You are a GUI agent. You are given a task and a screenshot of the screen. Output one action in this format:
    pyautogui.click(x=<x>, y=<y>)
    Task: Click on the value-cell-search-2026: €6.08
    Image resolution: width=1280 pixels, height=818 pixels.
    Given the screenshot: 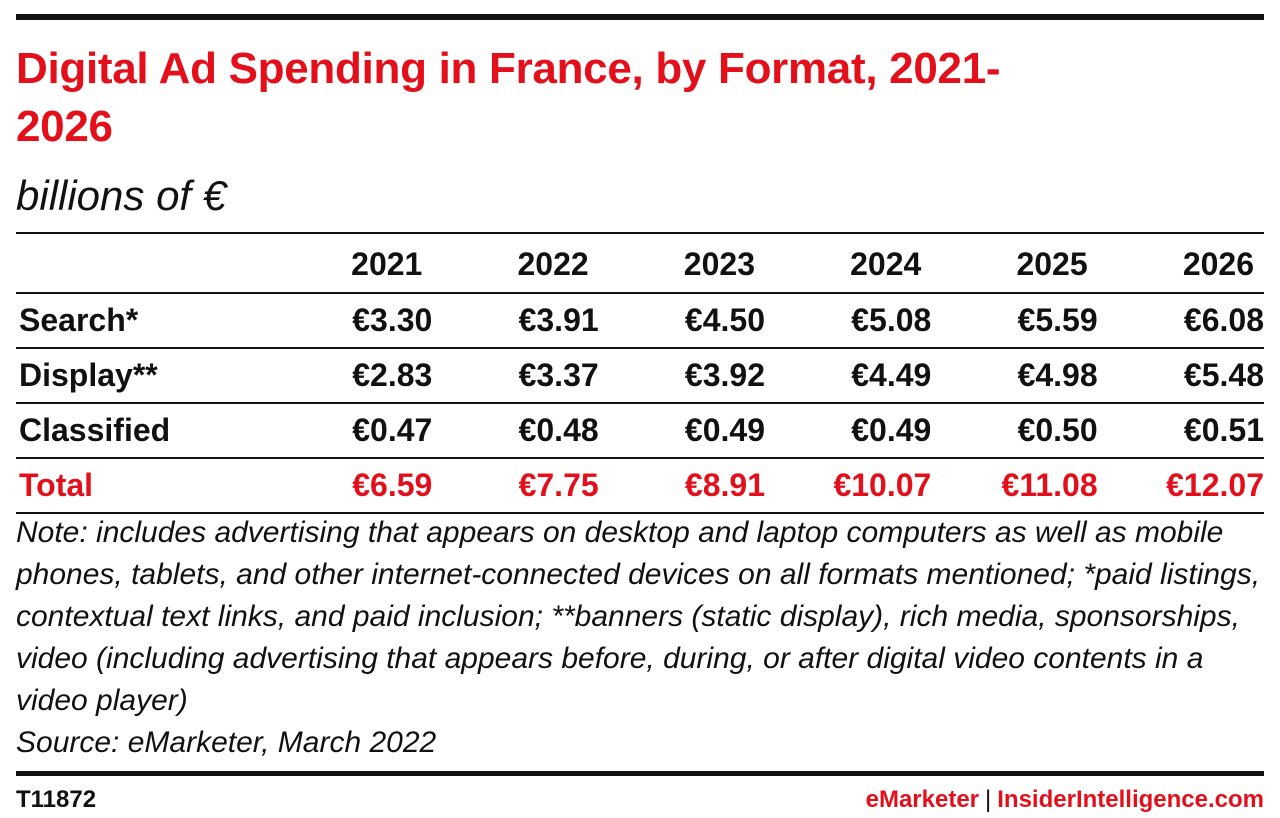 What is the action you would take?
    pyautogui.click(x=1180, y=320)
    